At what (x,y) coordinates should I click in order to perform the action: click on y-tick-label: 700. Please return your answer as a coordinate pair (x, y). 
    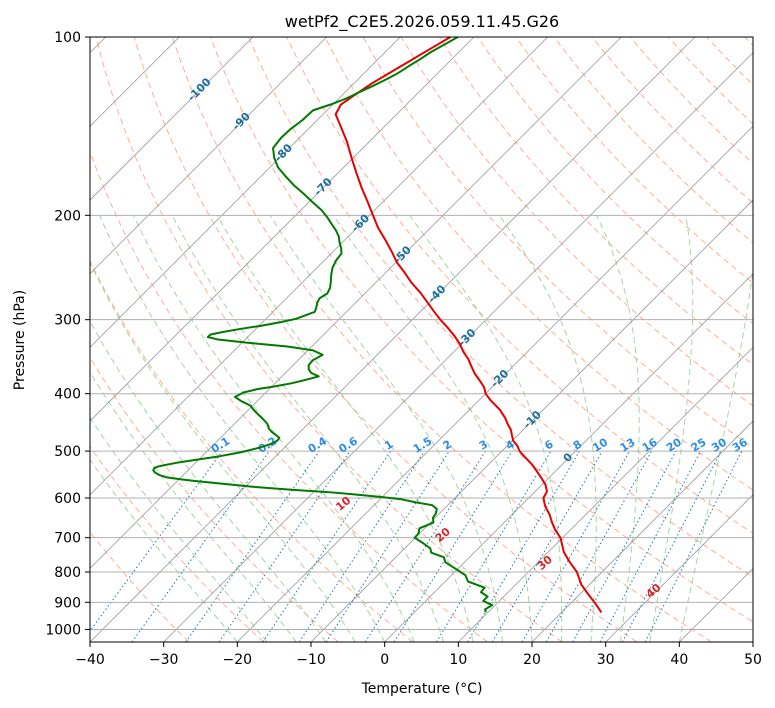
    Looking at the image, I should click on (67, 539).